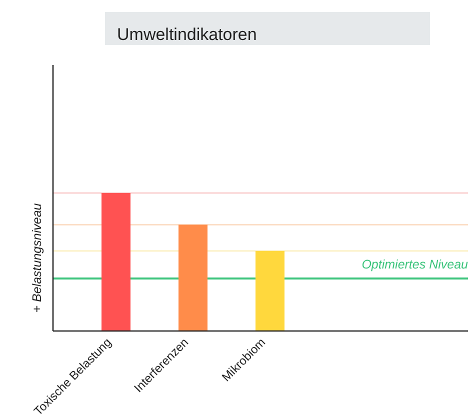 This screenshot has width=475, height=419. What do you see at coordinates (187, 34) in the screenshot?
I see `chart-title: Umweltindikatoren` at bounding box center [187, 34].